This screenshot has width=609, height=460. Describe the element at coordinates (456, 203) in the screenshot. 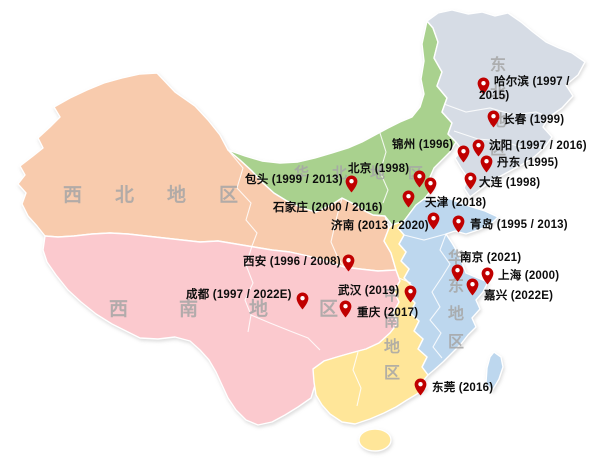

I see `city-label: 天津 (2018)` at that location.